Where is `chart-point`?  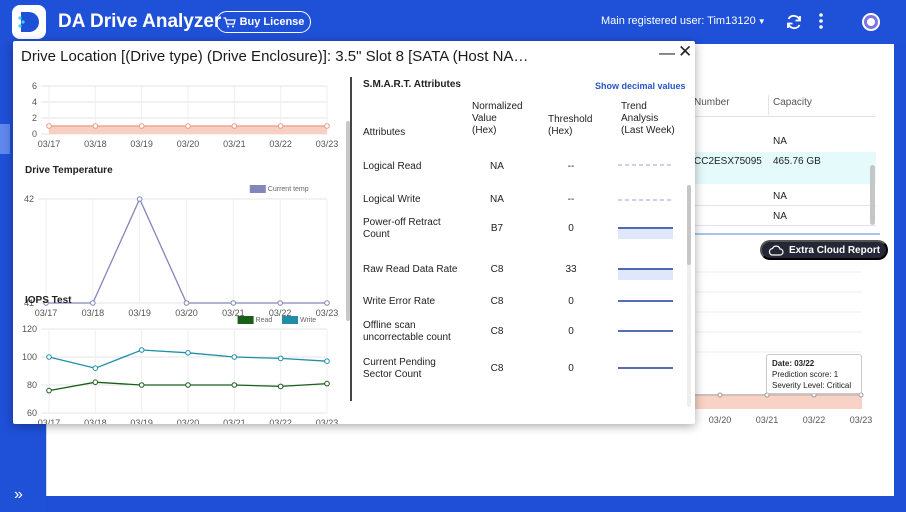 chart-point is located at coordinates (720, 395).